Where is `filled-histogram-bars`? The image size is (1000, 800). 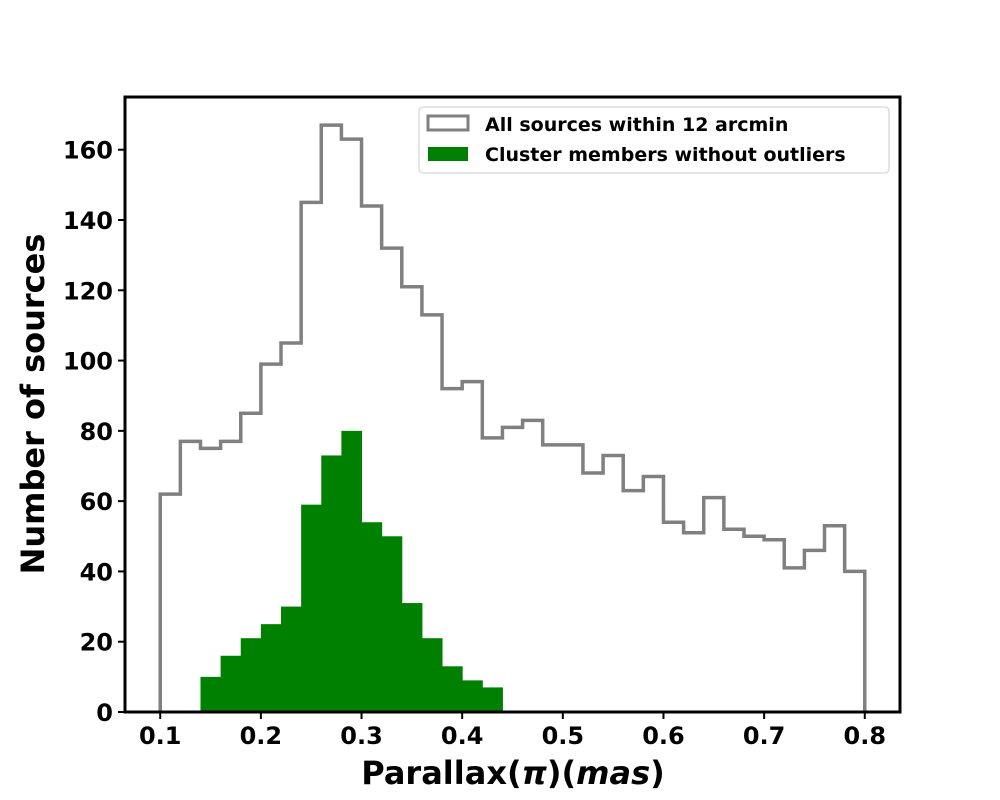 filled-histogram-bars is located at coordinates (351, 571).